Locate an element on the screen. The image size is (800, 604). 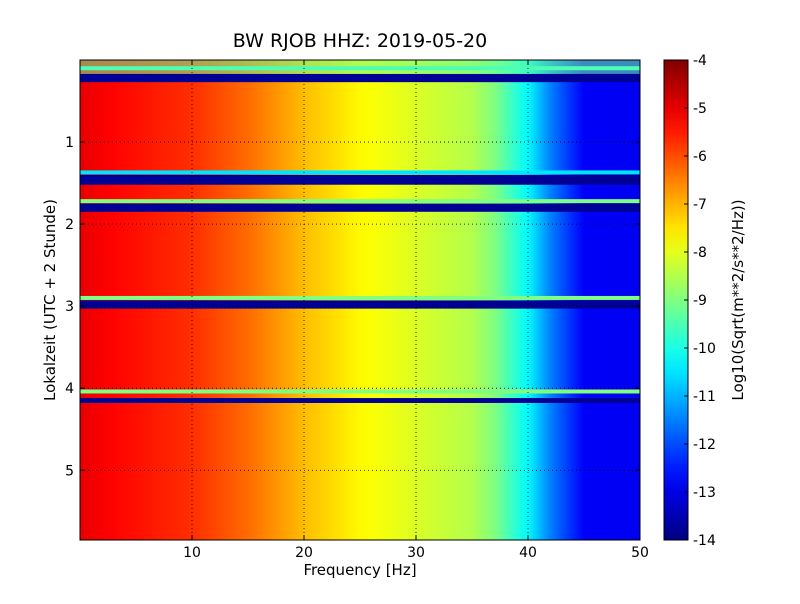
y-tick-label-1: 1 is located at coordinates (69, 143).